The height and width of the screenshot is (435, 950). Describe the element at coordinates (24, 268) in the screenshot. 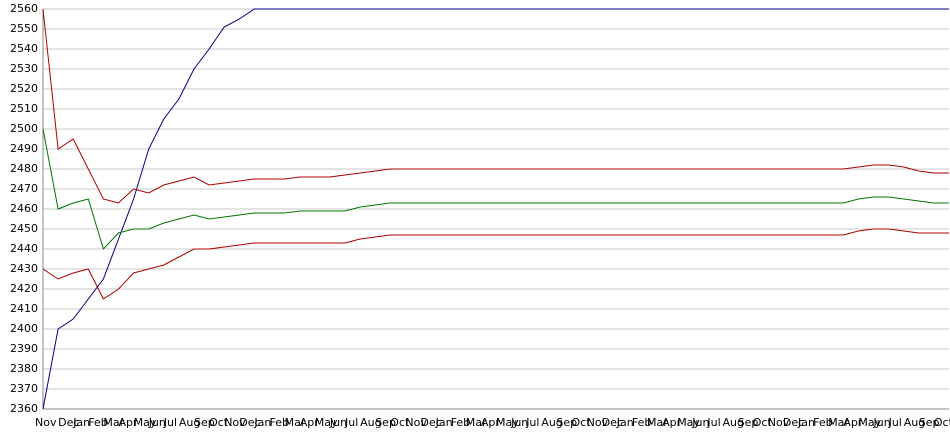

I see `y-tick-label: 2430` at that location.